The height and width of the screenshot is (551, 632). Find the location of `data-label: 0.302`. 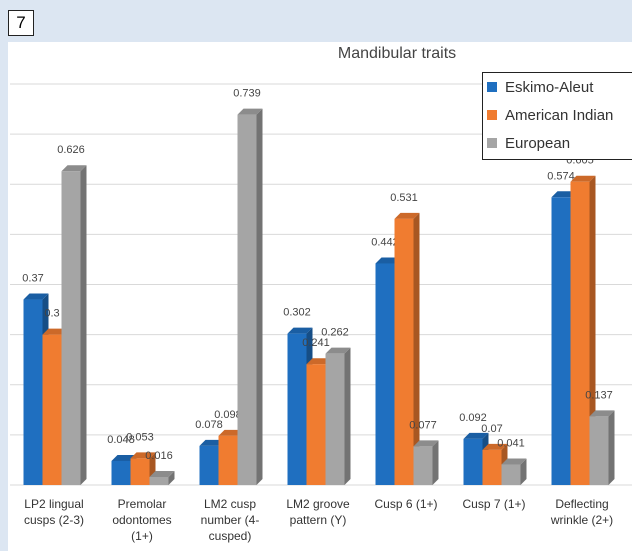

data-label: 0.302 is located at coordinates (297, 313).